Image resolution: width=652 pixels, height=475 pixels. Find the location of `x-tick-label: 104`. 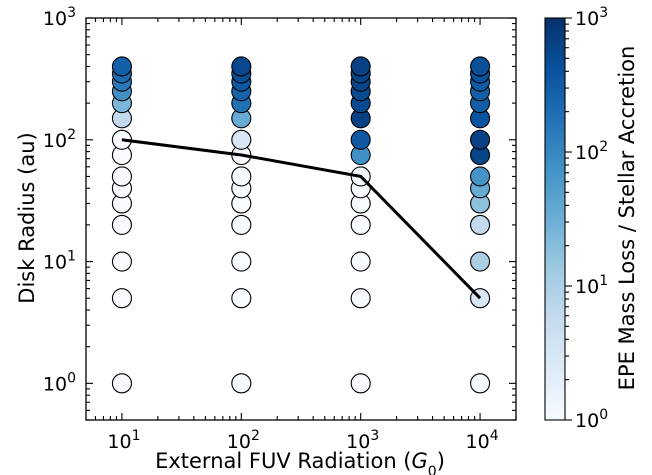

x-tick-label: 104 is located at coordinates (482, 440).